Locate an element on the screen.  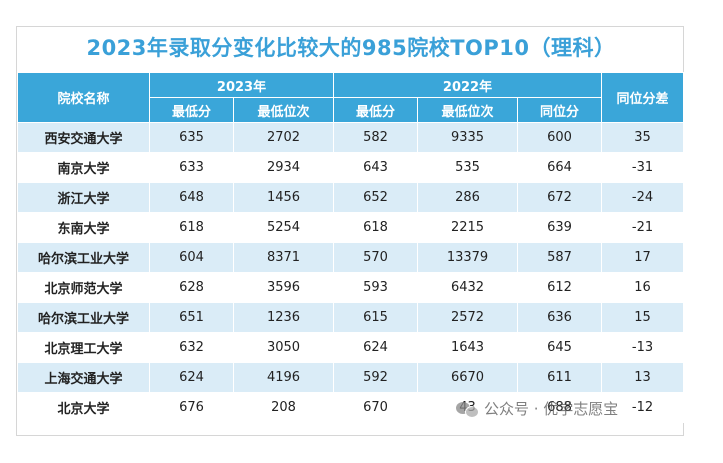
cell-2023-min-score: 618 is located at coordinates (191, 227).